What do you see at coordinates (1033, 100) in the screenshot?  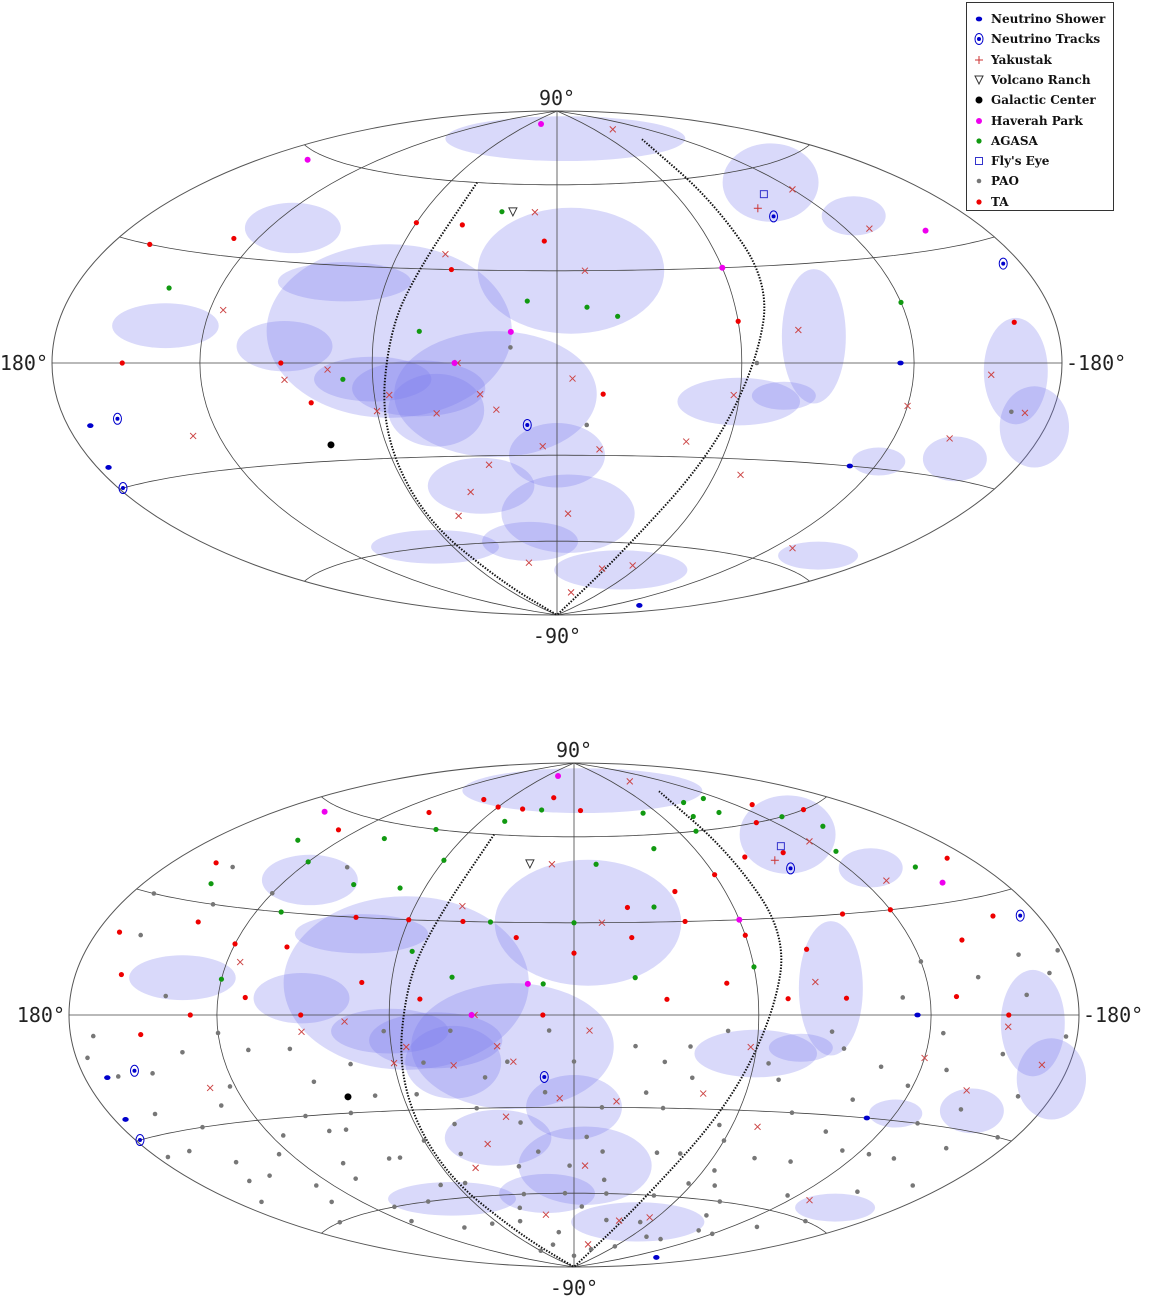 I see `legend-entry-gc: Galactic Center` at bounding box center [1033, 100].